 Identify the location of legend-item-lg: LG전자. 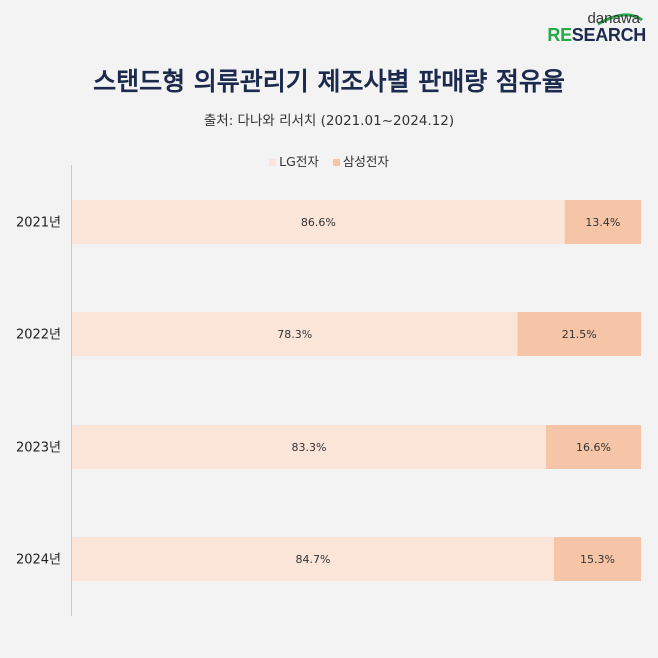
(294, 160).